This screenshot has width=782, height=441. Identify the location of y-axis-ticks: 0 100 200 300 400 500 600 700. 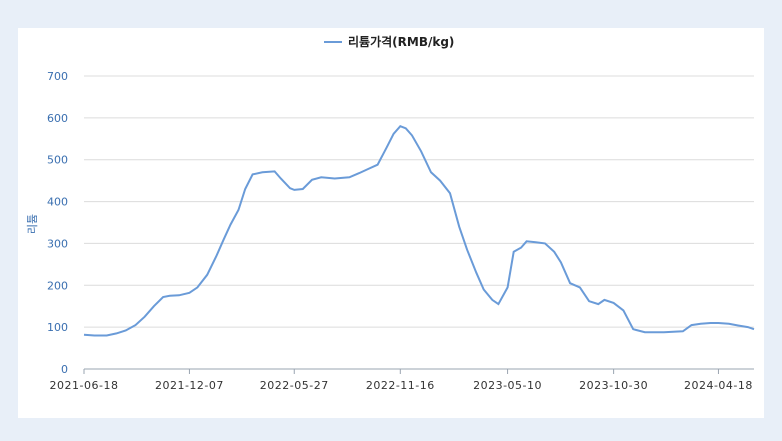
(57, 223).